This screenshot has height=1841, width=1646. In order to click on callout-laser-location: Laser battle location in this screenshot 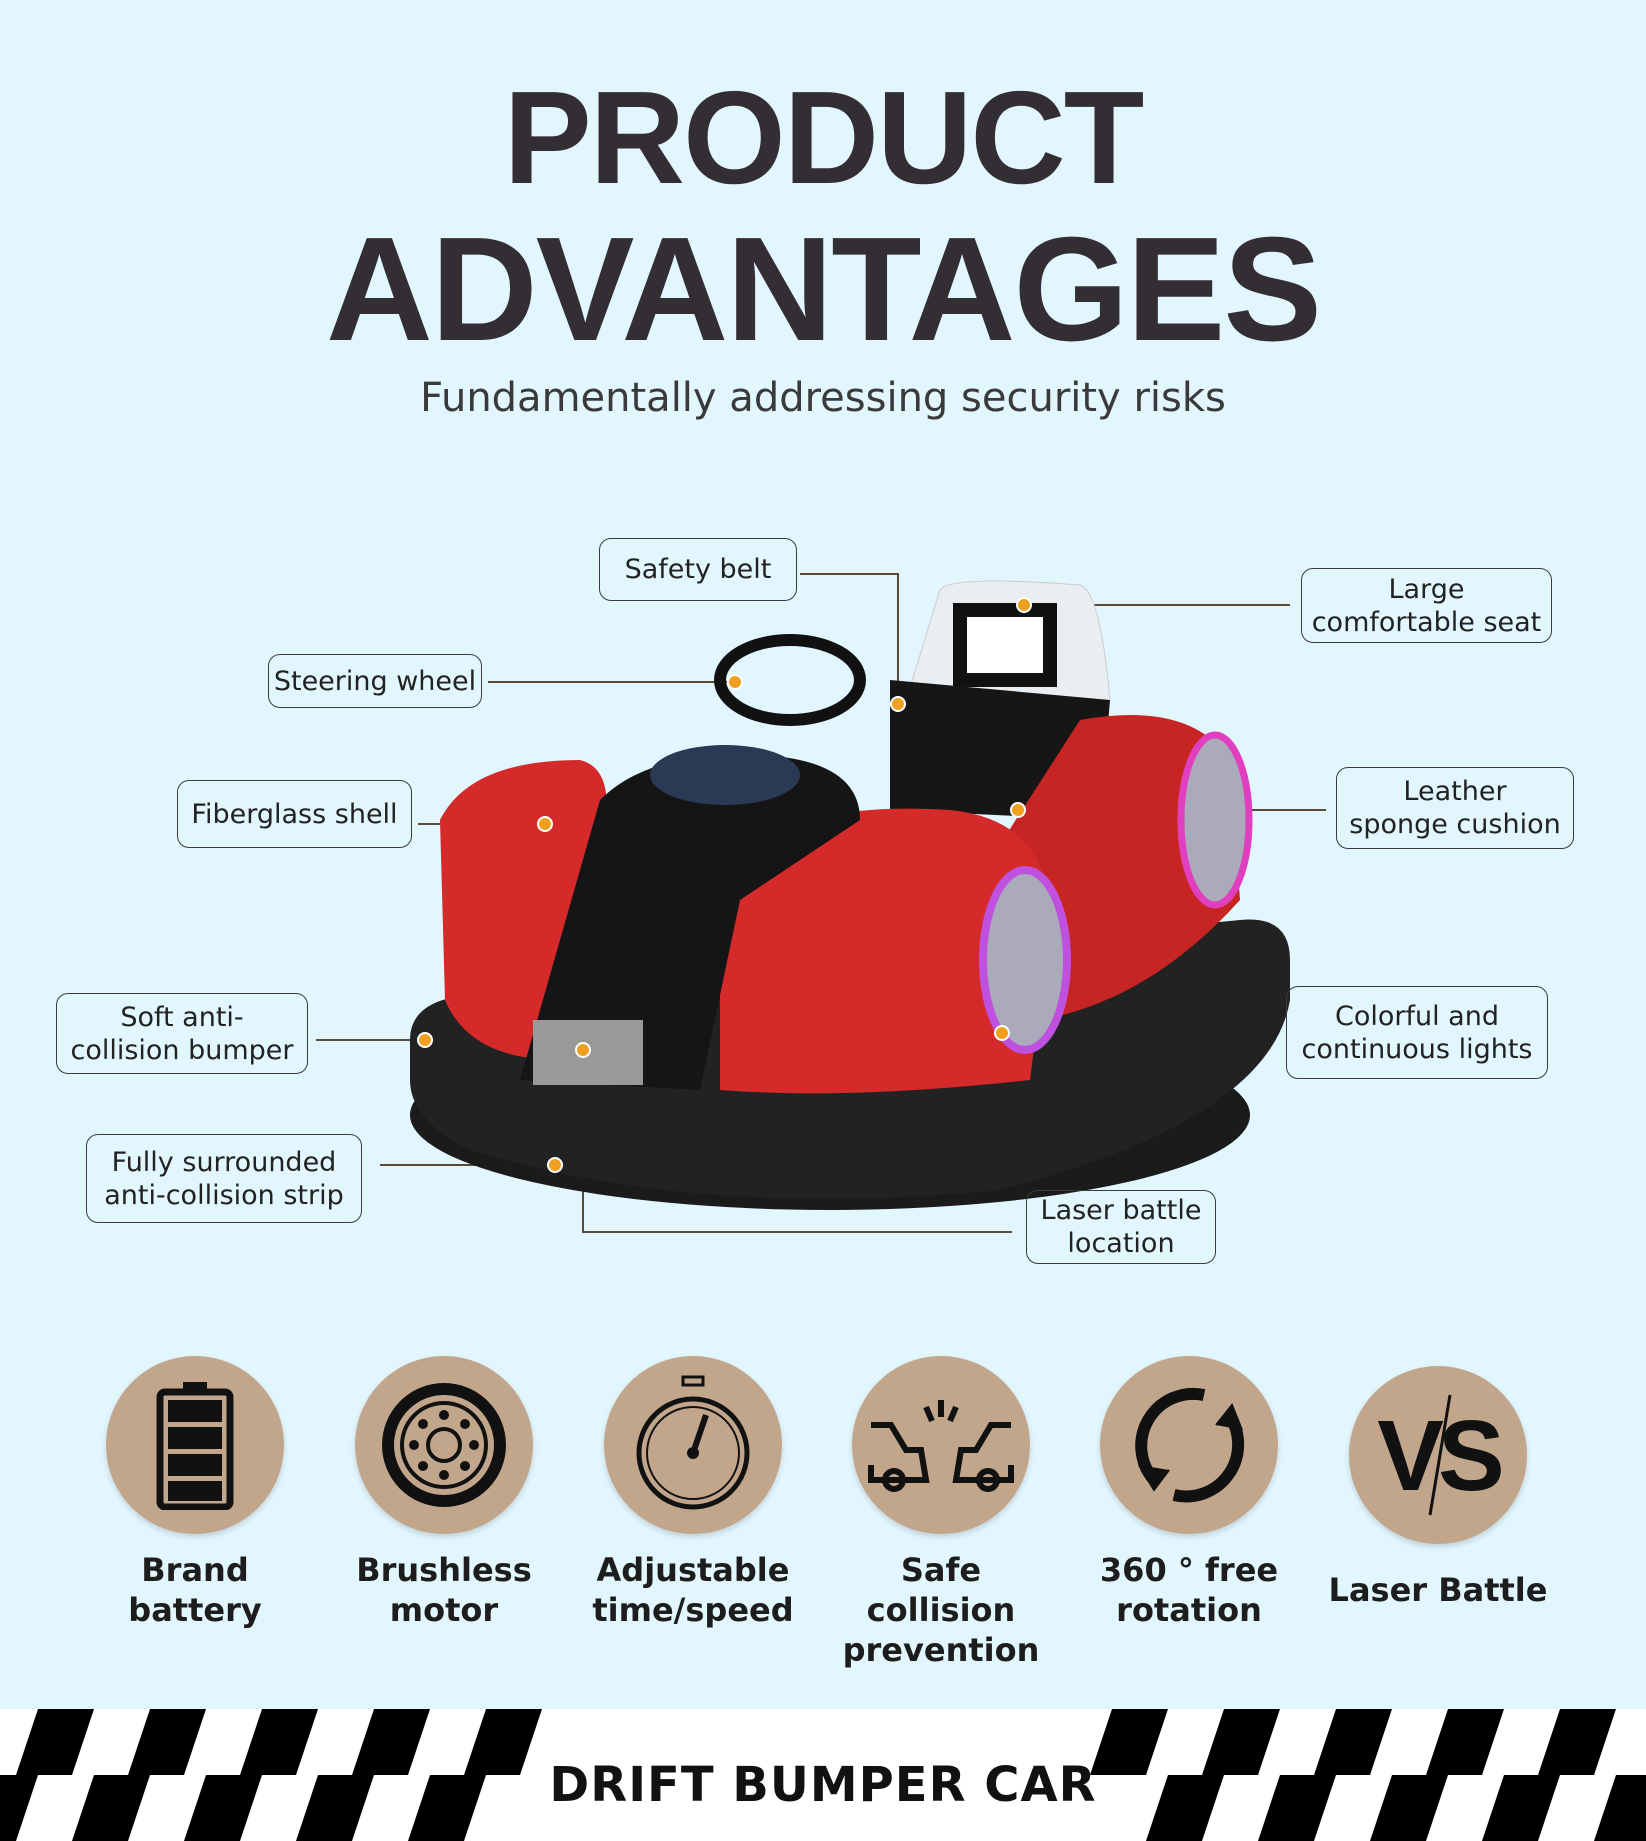, I will do `click(1121, 1227)`.